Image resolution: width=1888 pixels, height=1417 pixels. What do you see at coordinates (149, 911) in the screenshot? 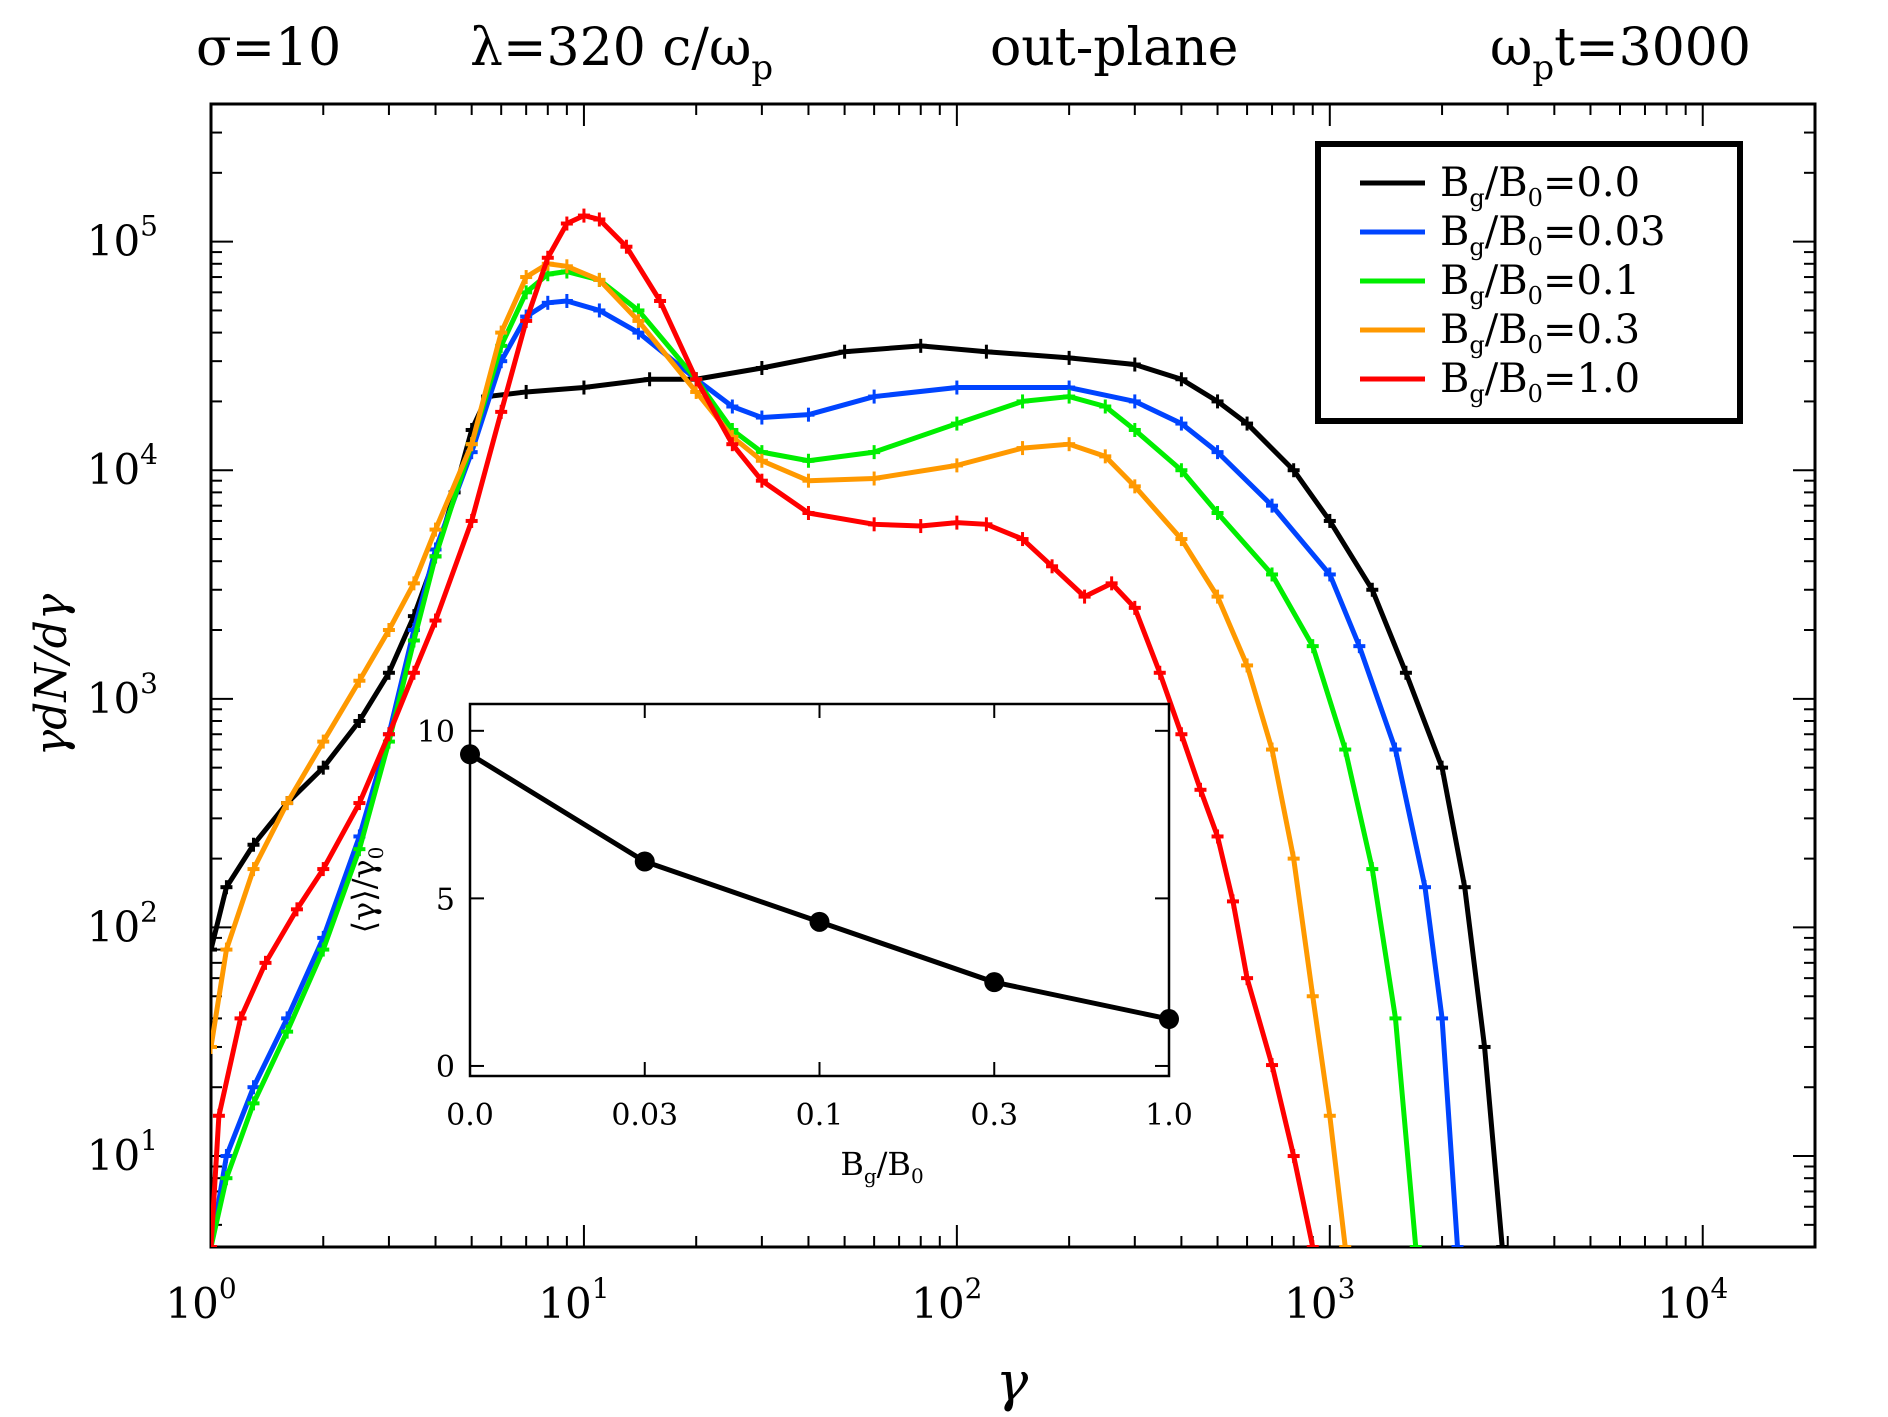
I see `y-tick-label-exp: 2` at bounding box center [149, 911].